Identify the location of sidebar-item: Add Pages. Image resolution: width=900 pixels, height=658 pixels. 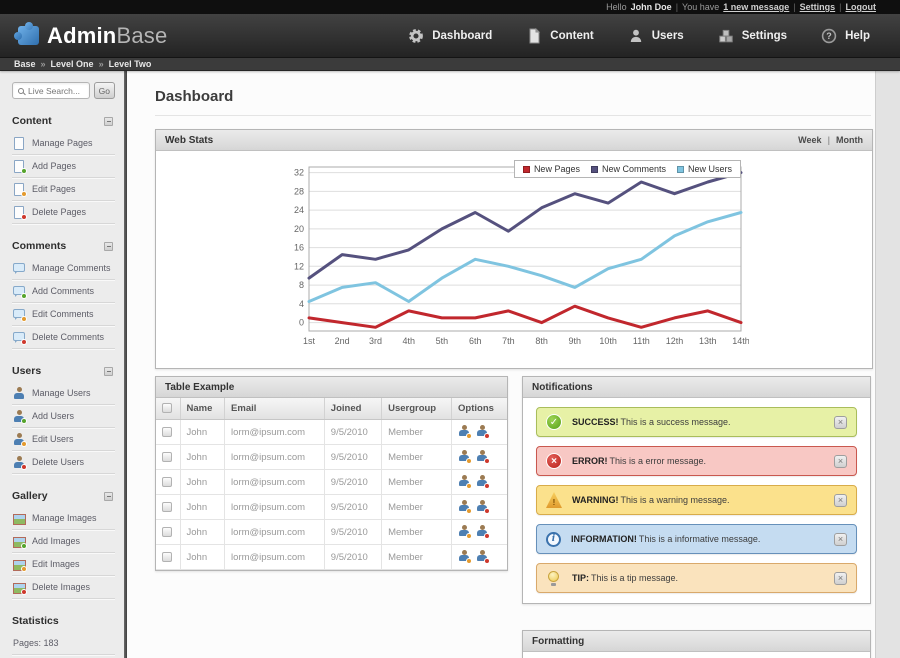
(63, 166).